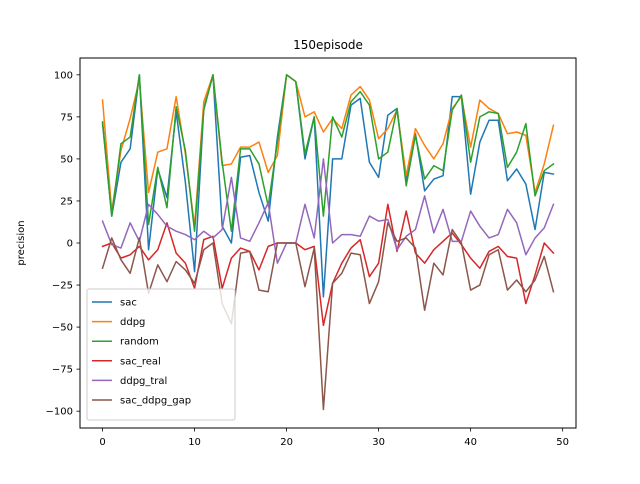 This screenshot has height=484, width=640. I want to click on legend-box, so click(161, 354).